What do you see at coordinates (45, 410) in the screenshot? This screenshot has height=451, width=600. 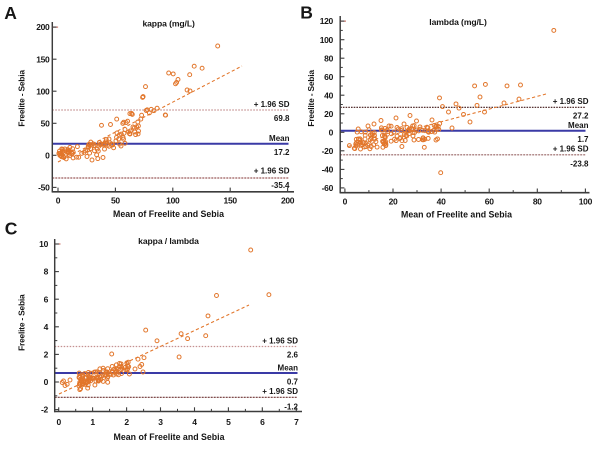 I see `svg-text: -2` at bounding box center [45, 410].